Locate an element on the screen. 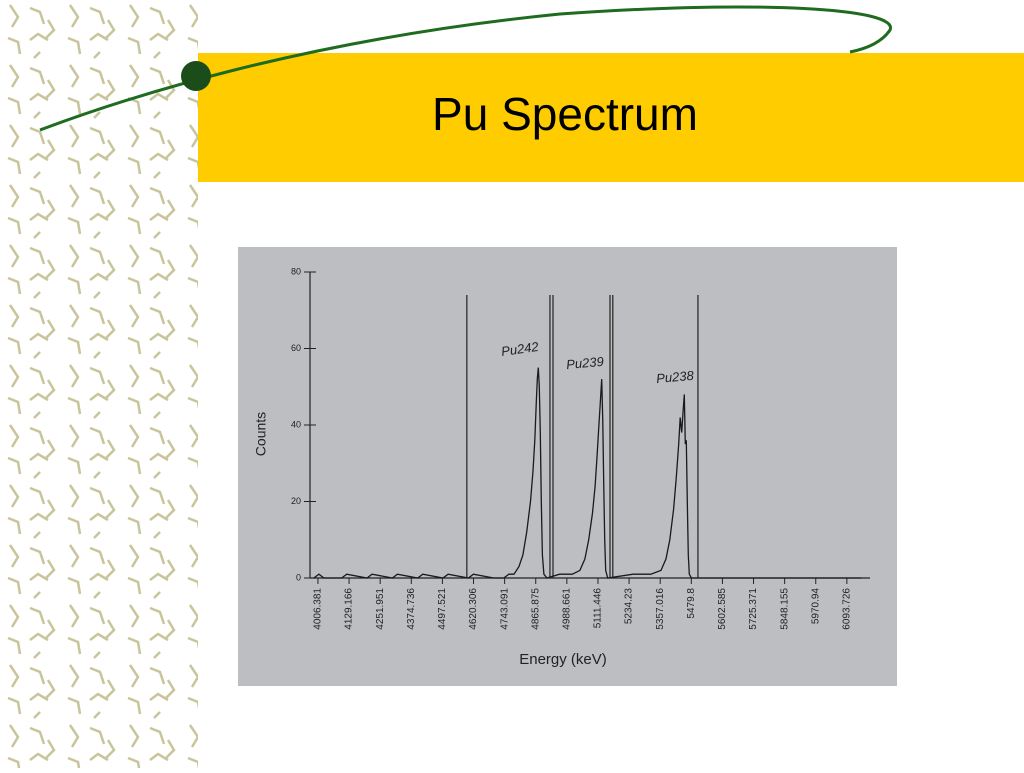 This screenshot has width=1024, height=773. x-tick-label: 5602.585 is located at coordinates (722, 609).